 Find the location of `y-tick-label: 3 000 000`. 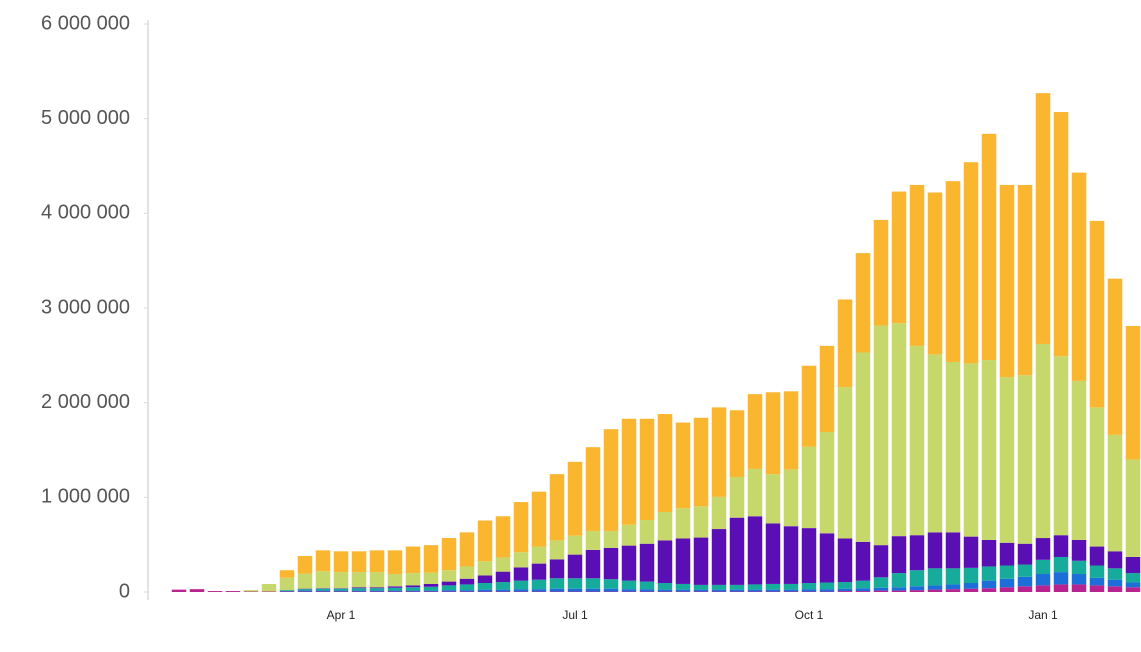

y-tick-label: 3 000 000 is located at coordinates (85, 307).